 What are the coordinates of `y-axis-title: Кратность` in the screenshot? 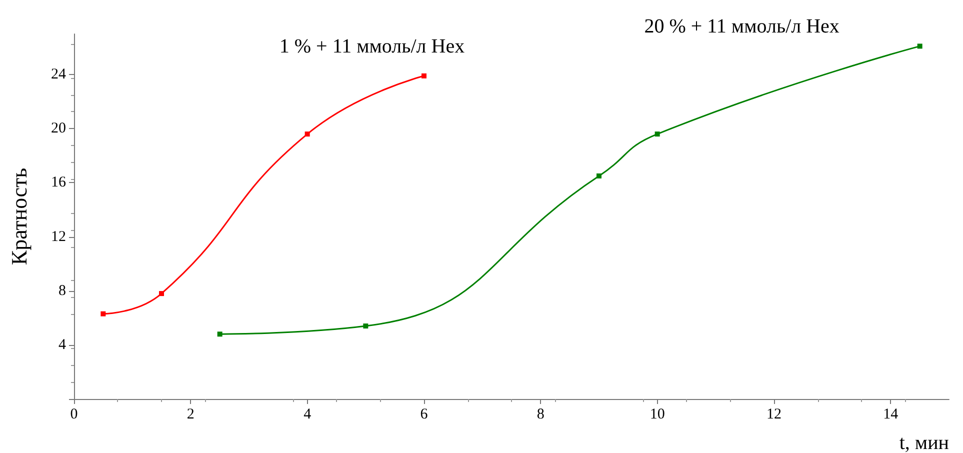 It's located at (19, 217).